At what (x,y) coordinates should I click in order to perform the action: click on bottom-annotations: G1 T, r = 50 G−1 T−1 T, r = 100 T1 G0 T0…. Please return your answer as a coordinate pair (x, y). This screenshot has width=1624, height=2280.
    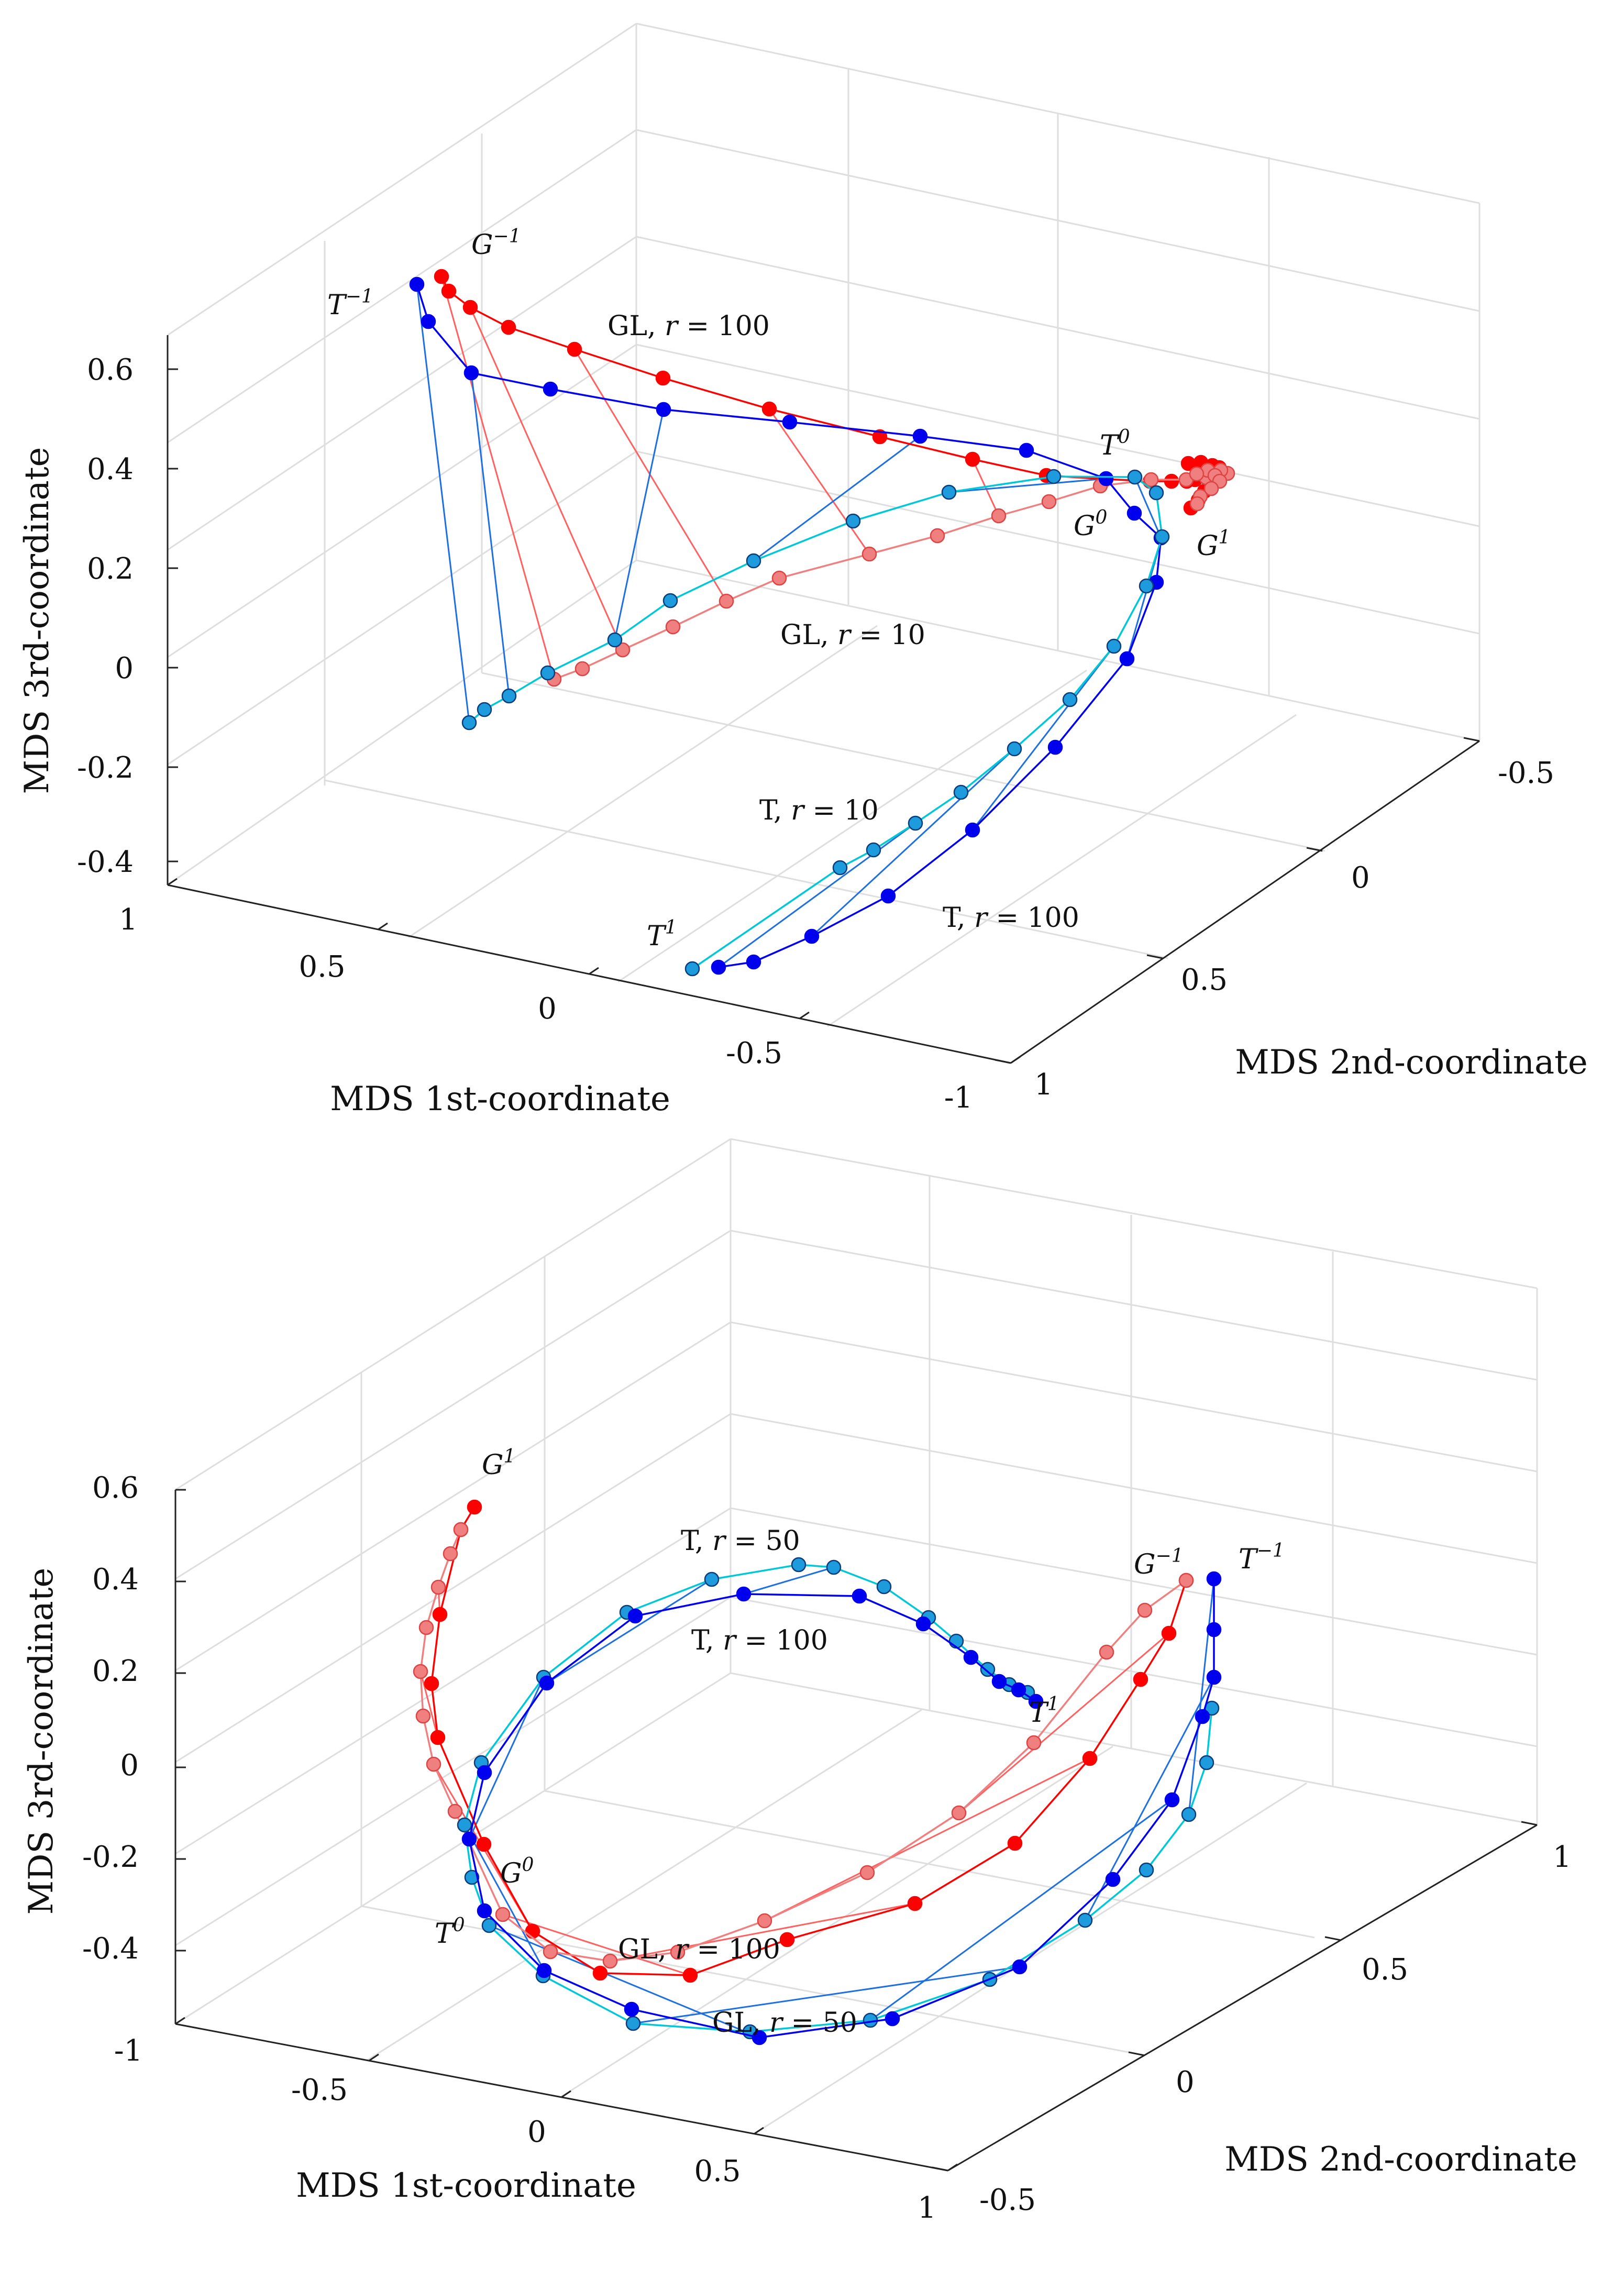
    Looking at the image, I should click on (860, 1743).